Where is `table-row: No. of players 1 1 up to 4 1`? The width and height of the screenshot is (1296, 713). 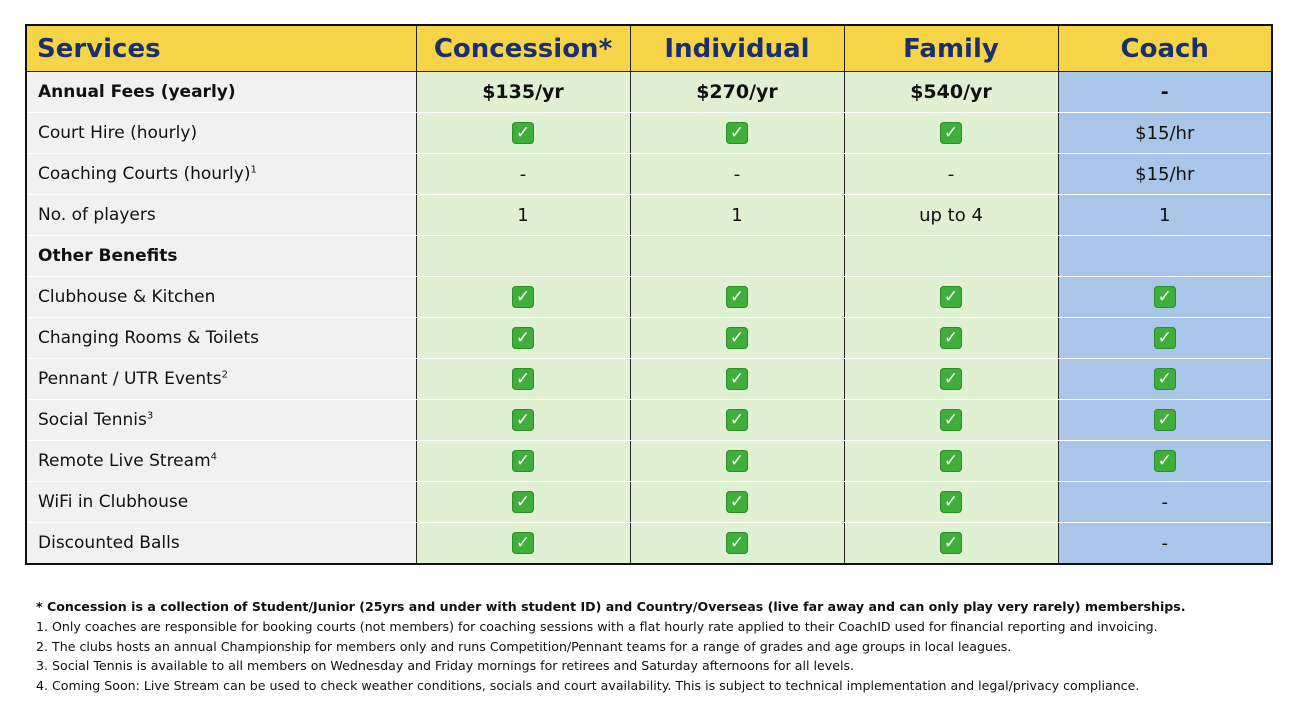
table-row: No. of players 1 1 up to 4 1 is located at coordinates (649, 215).